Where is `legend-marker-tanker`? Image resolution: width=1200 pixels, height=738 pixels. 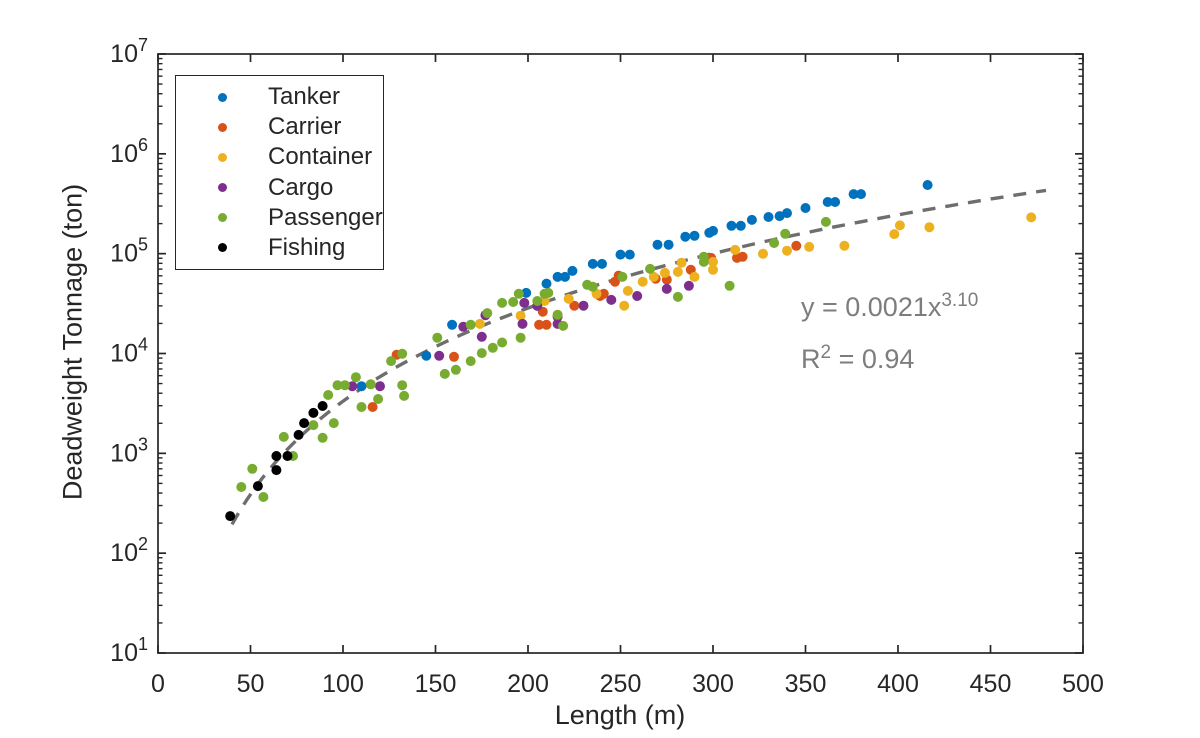
legend-marker-tanker is located at coordinates (222, 97).